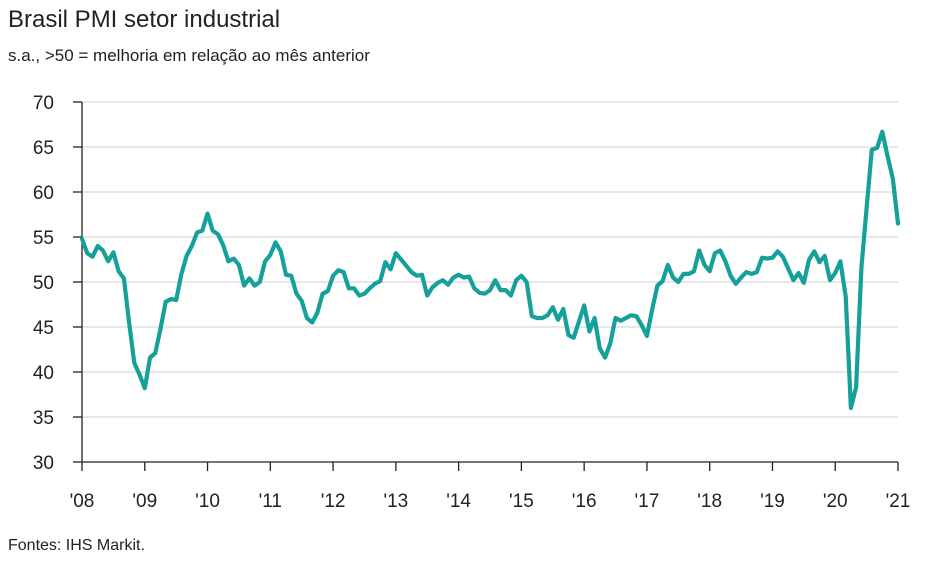 The height and width of the screenshot is (577, 936). What do you see at coordinates (43, 148) in the screenshot?
I see `y-tick-label: 65` at bounding box center [43, 148].